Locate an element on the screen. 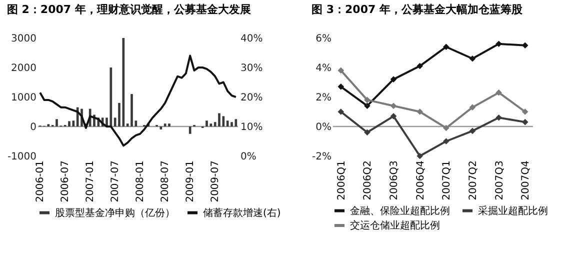  x-tick-label: 2006Q2 is located at coordinates (368, 180).